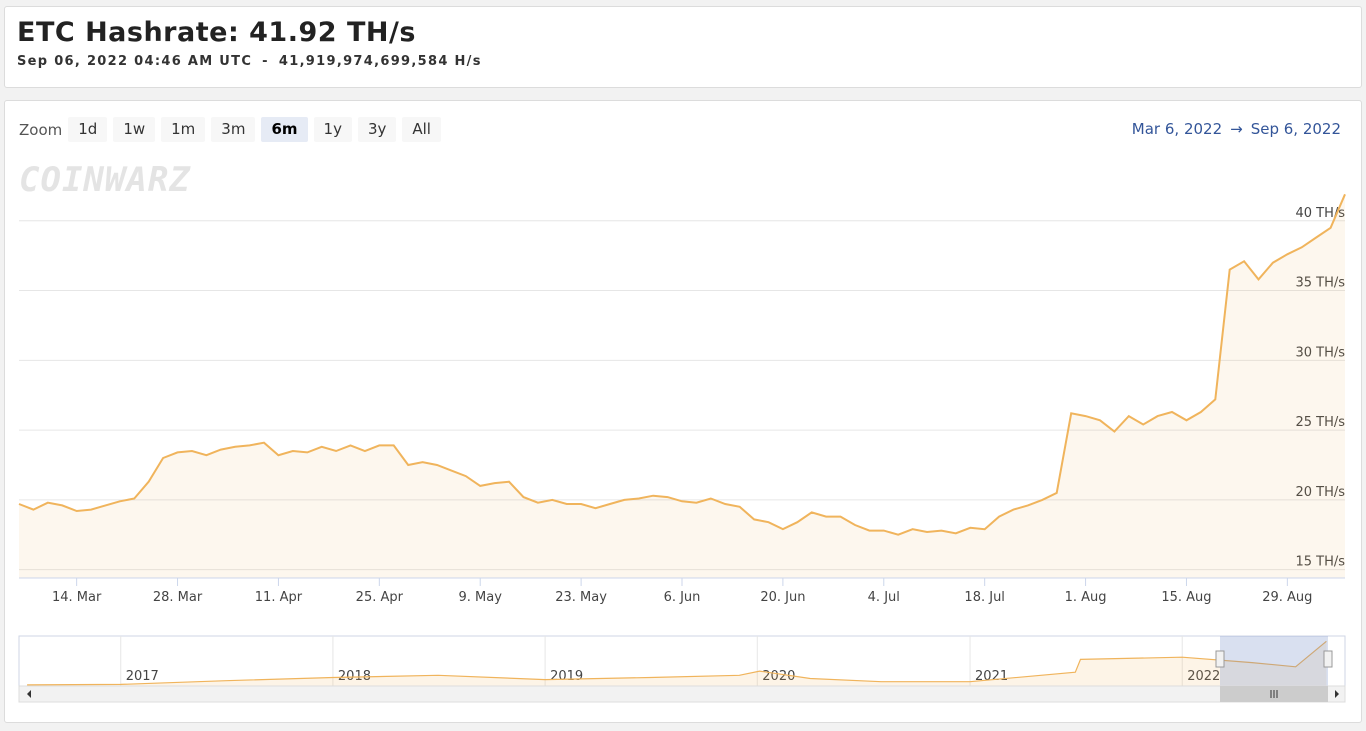 This screenshot has height=731, width=1366. Describe the element at coordinates (1186, 597) in the screenshot. I see `x-tick-label: 15. Aug` at that location.